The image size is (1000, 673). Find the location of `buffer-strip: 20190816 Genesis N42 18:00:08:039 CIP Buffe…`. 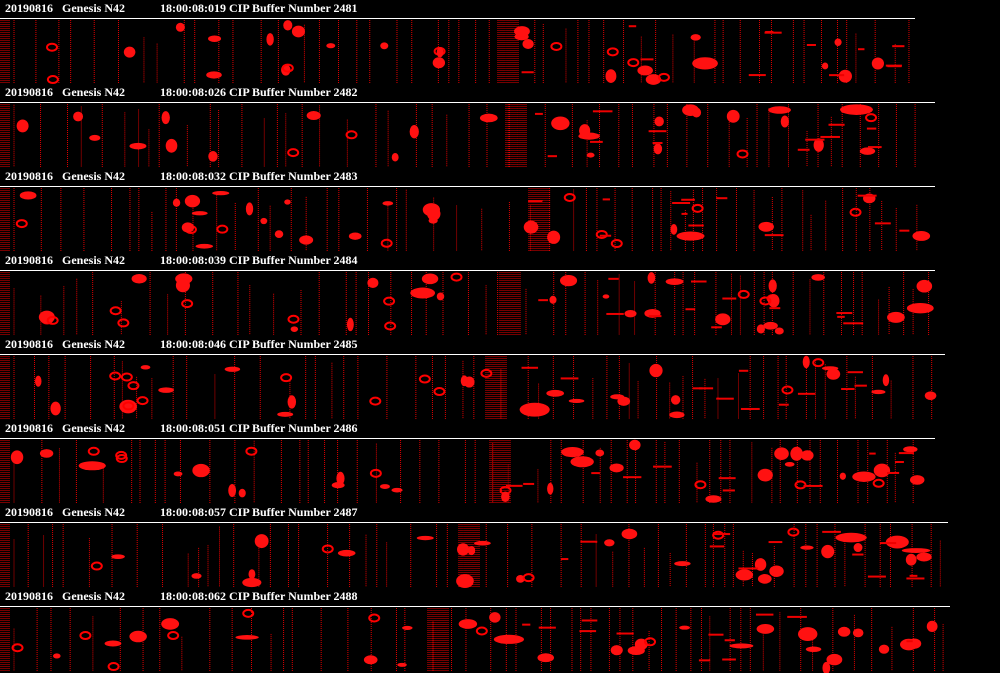

buffer-strip: 20190816 Genesis N42 18:00:08:039 CIP Buffe… is located at coordinates (467, 294).